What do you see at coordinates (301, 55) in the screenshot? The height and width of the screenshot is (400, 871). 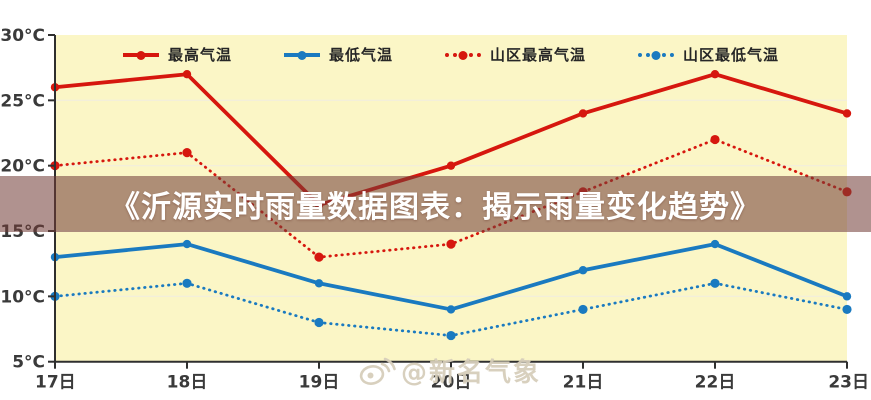 I see `legend-line-solid-blue-icon` at bounding box center [301, 55].